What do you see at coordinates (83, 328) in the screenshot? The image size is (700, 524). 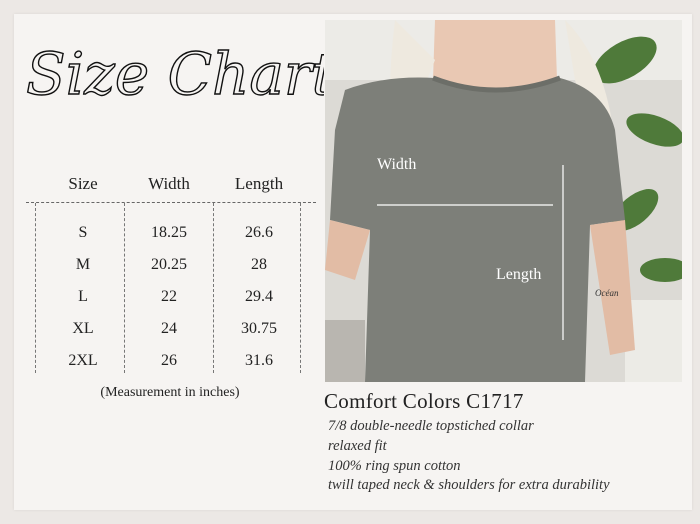 I see `table-cell: XL` at bounding box center [83, 328].